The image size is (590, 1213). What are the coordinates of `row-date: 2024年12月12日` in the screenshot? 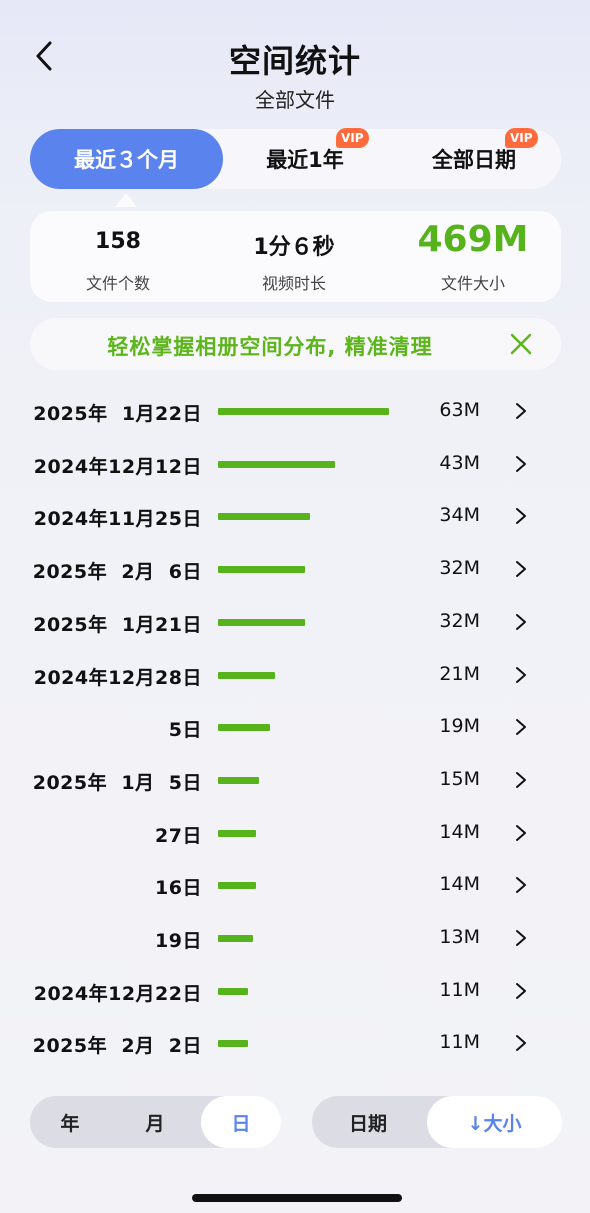 It's located at (117, 466).